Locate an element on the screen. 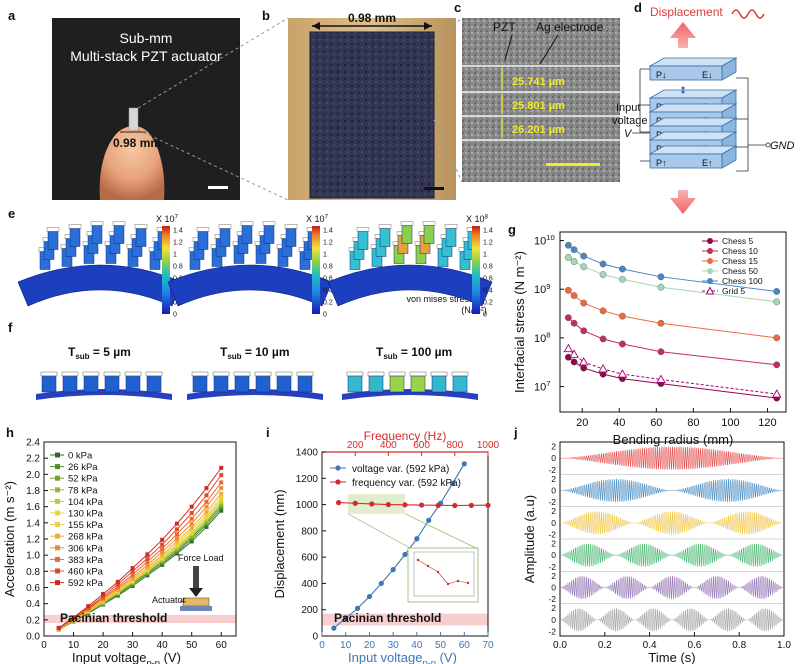 The width and height of the screenshot is (800, 664). zoom-connector is located at coordinates (440, 531).